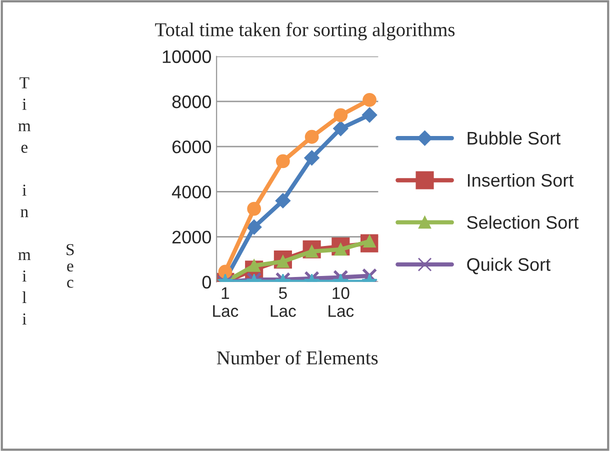 This screenshot has height=451, width=610. What do you see at coordinates (191, 147) in the screenshot?
I see `y-tick-label: 6000` at bounding box center [191, 147].